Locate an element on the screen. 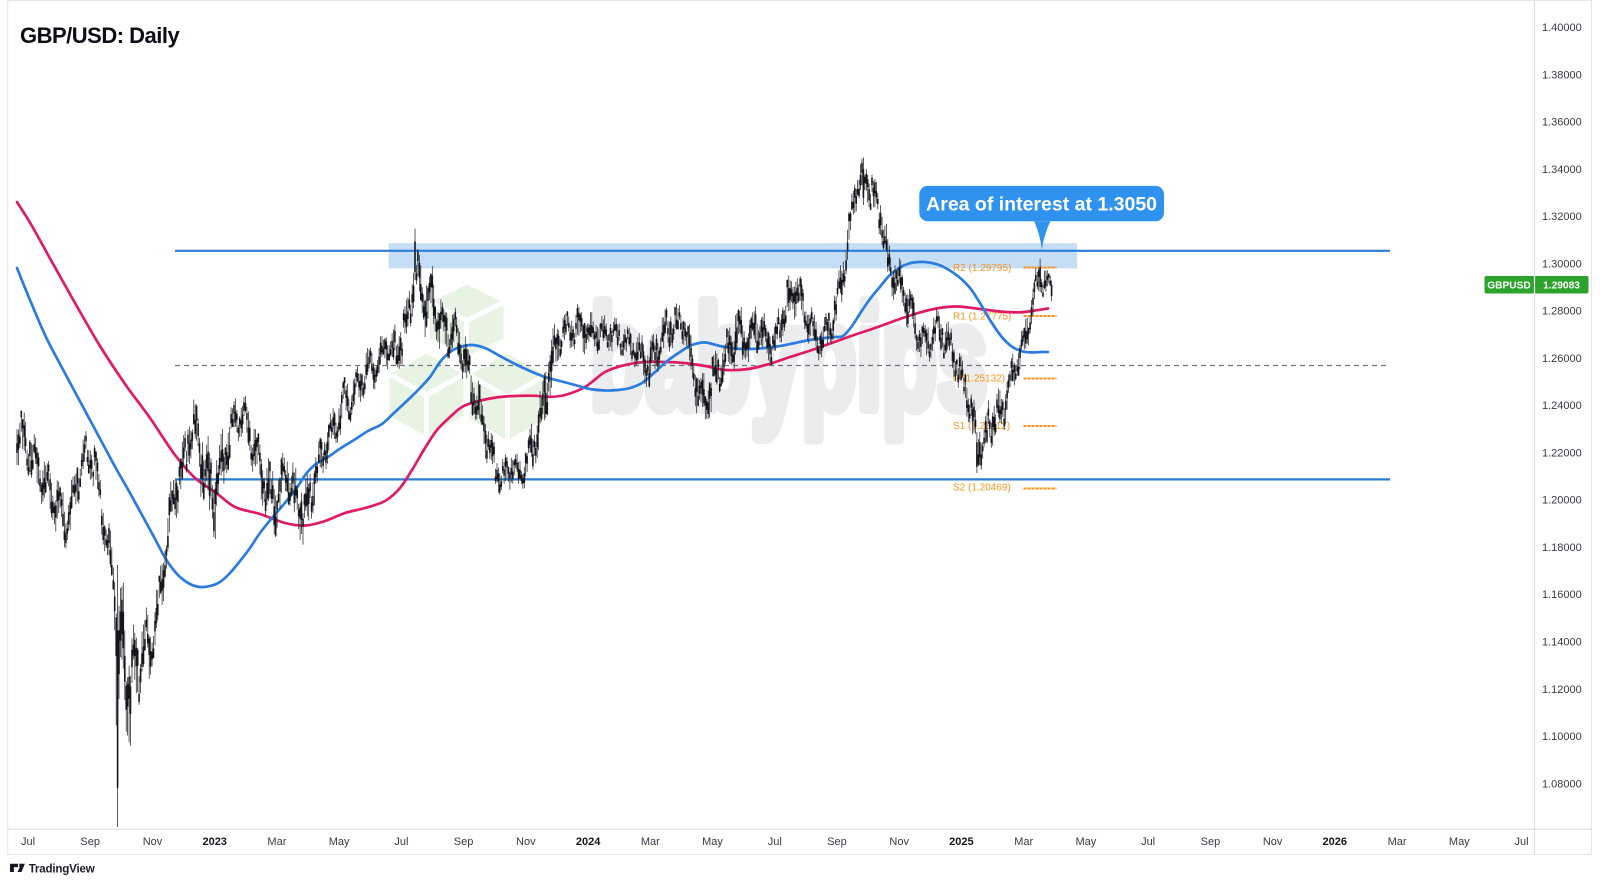 The height and width of the screenshot is (884, 1600). svg-text: 1.22000 is located at coordinates (1562, 453).